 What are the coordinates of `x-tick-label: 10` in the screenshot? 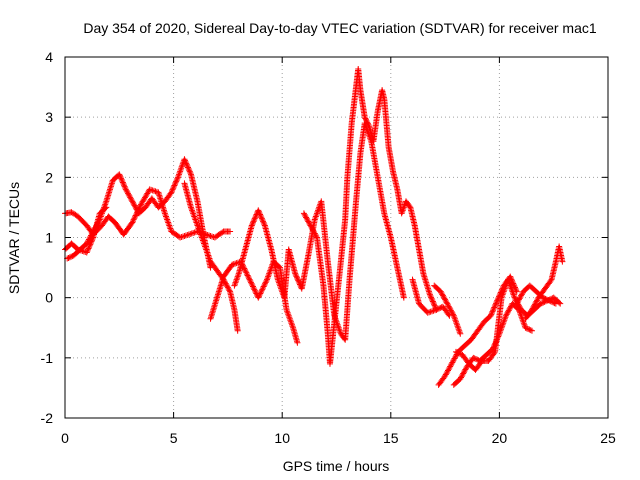 It's located at (282, 438).